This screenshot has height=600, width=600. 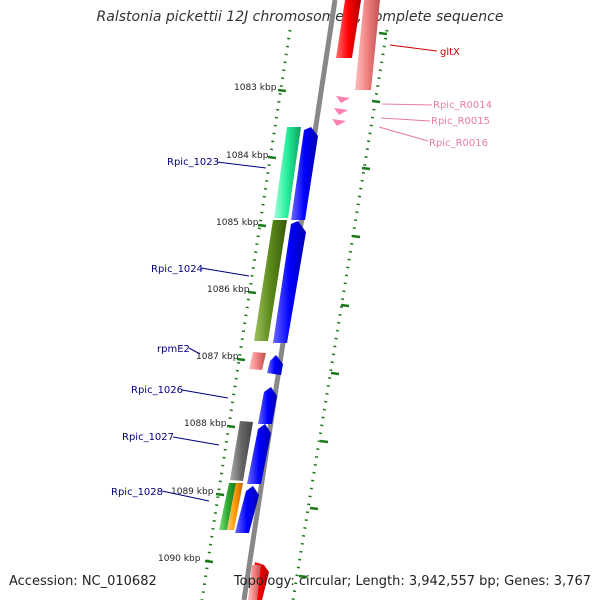 I want to click on scale-label-1086: 1086 kbp, so click(x=228, y=290).